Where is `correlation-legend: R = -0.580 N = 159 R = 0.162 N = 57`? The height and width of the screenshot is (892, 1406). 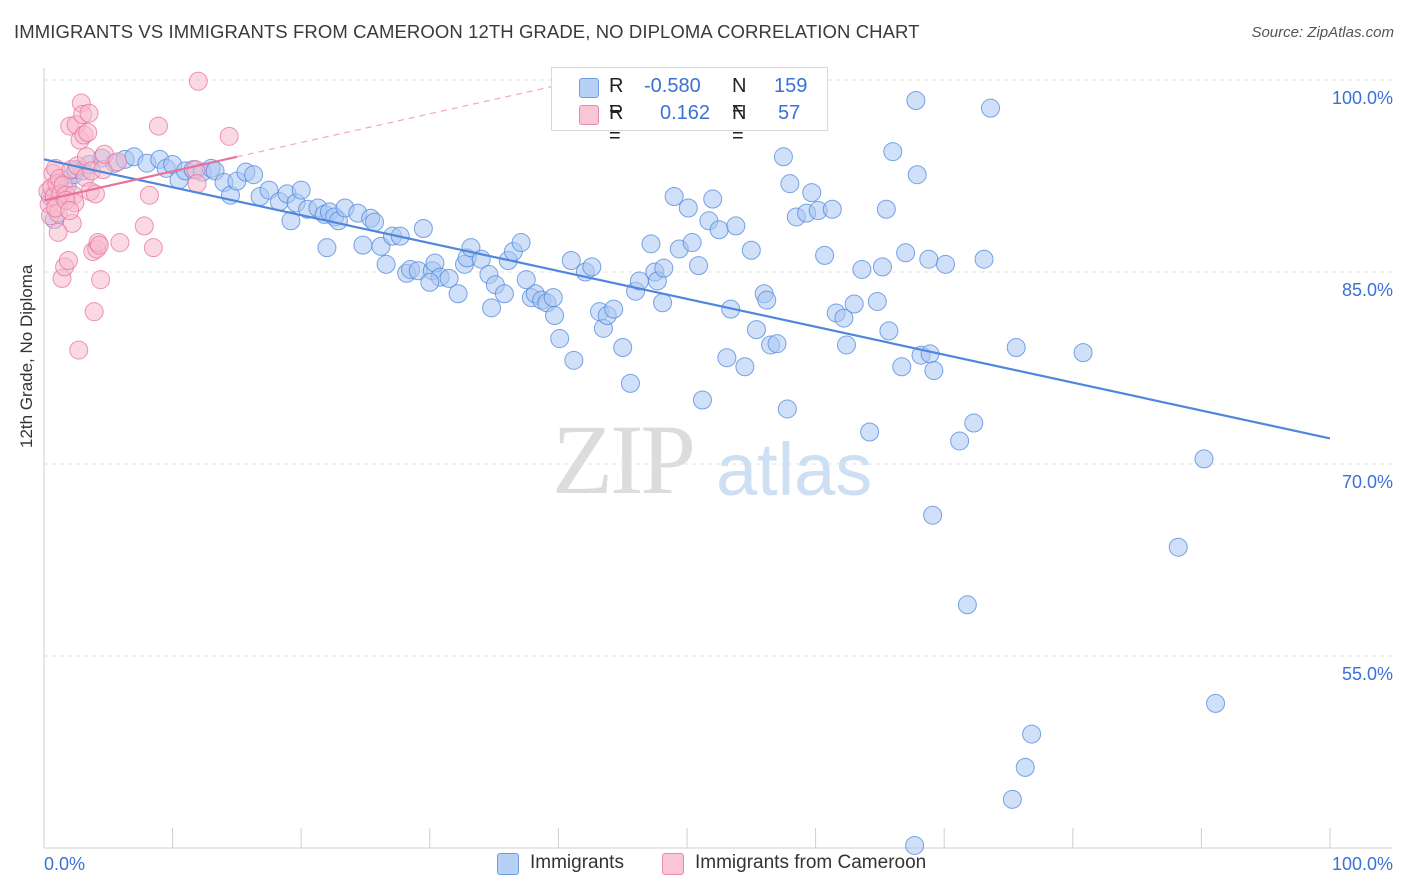 correlation-legend: R = -0.580 N = 159 R = 0.162 N = 57 is located at coordinates (689, 107).